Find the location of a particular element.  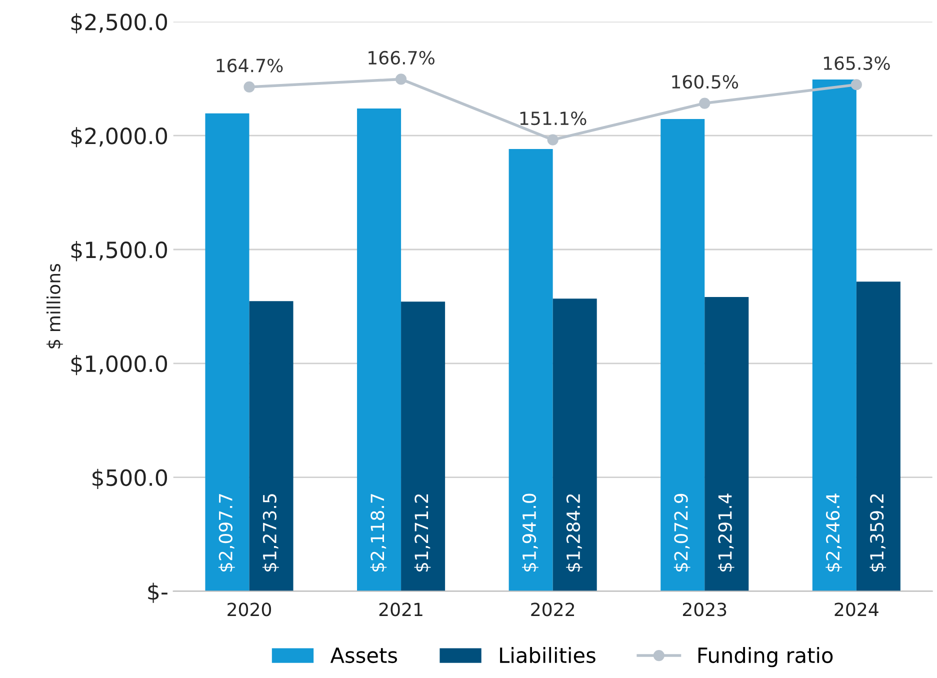

data-label: $1,284.2 is located at coordinates (574, 533).